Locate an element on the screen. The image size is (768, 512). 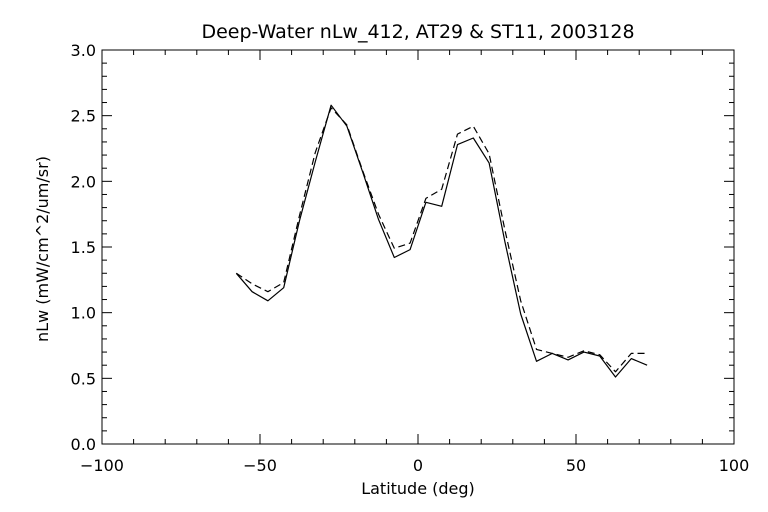
y-tick-labels: 0.0 0.5 1.0 1.5 2.0 2.5 3.0 is located at coordinates (83, 247).